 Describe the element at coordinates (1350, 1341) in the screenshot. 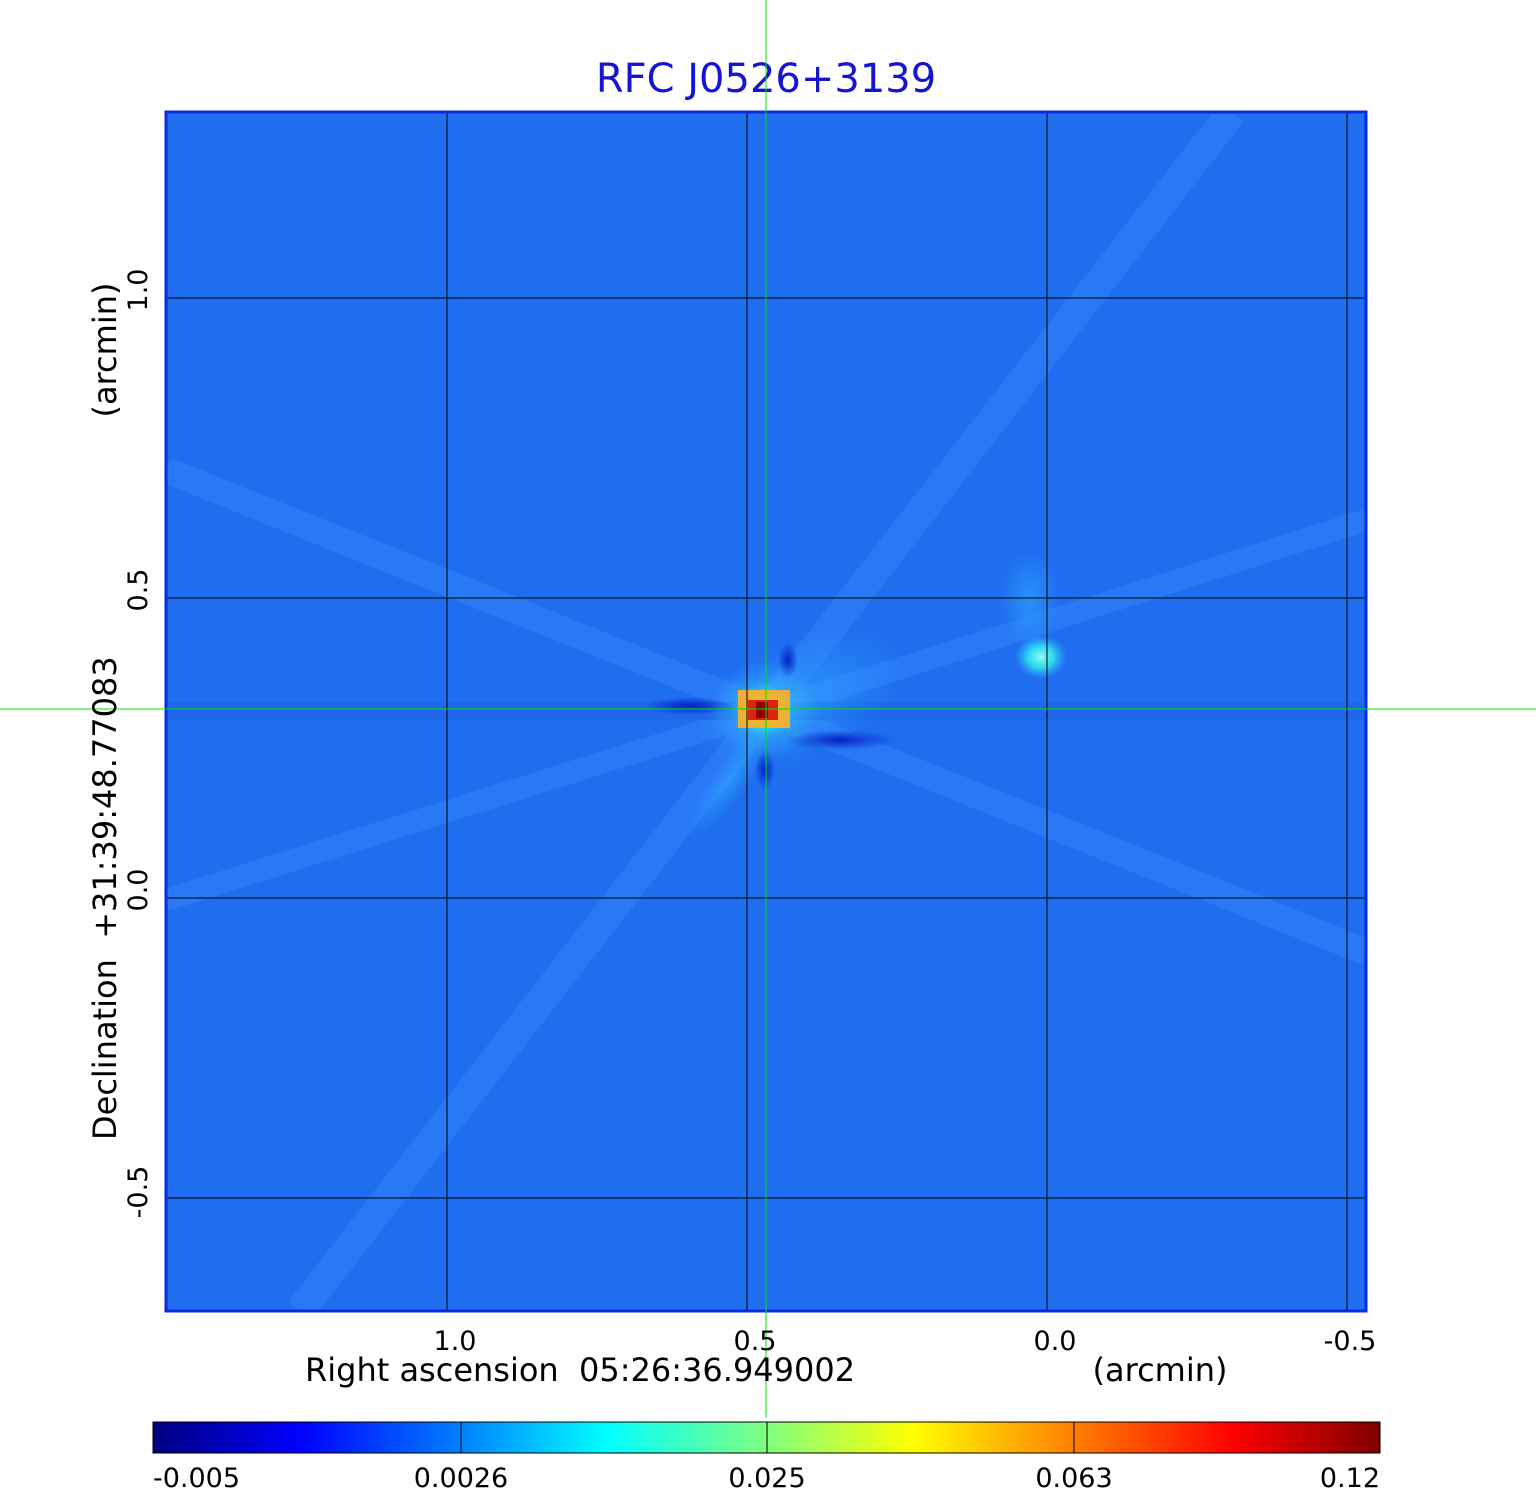

I see `x-tick-label: -0.5` at that location.